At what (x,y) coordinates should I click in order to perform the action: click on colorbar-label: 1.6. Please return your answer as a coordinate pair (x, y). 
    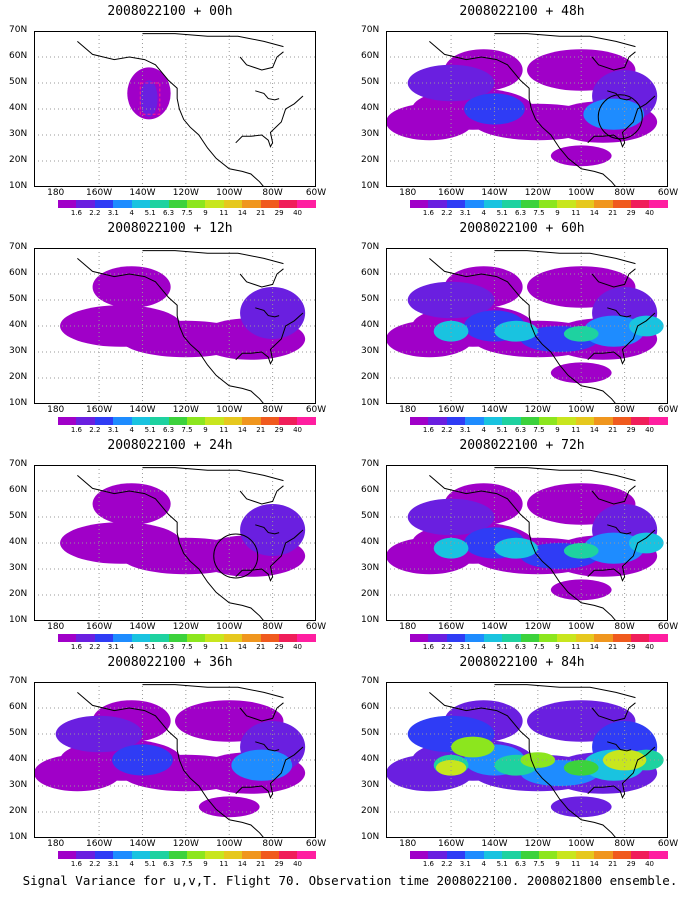
    Looking at the image, I should click on (76, 213).